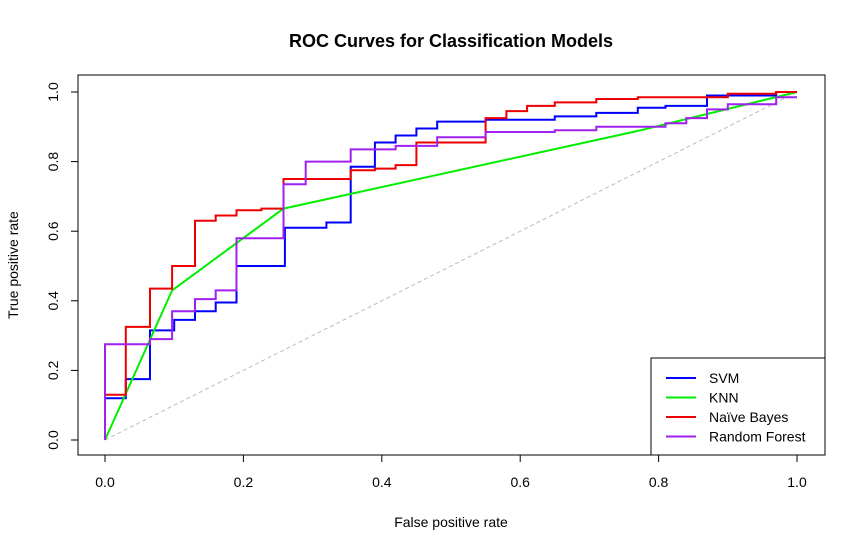 The height and width of the screenshot is (552, 865). What do you see at coordinates (659, 482) in the screenshot?
I see `x-tick-label: 0.8` at bounding box center [659, 482].